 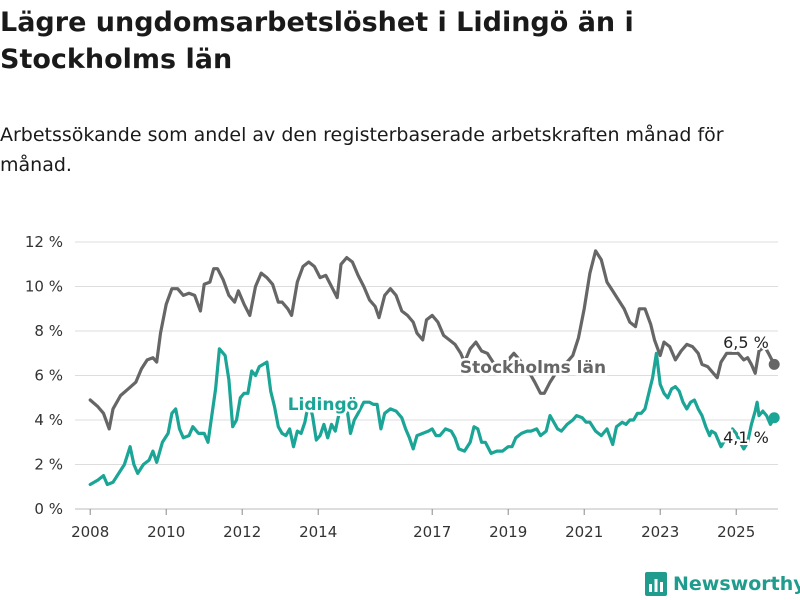 What do you see at coordinates (323, 405) in the screenshot?
I see `lidingo-series-label: Lidingö` at bounding box center [323, 405].